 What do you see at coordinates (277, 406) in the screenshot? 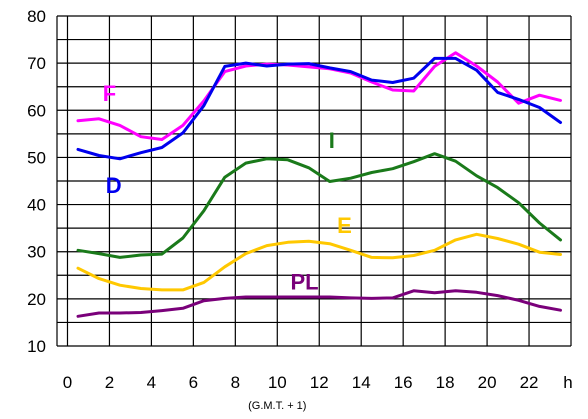
I see `x-axis-note: (G.M.T. + 1)` at bounding box center [277, 406].